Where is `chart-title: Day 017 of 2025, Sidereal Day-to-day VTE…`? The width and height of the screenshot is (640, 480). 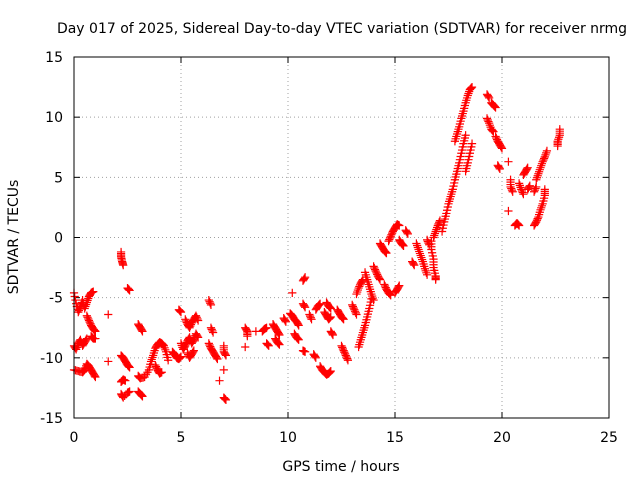
chart-title: Day 017 of 2025, Sidereal Day-to-day VTE… is located at coordinates (342, 29).